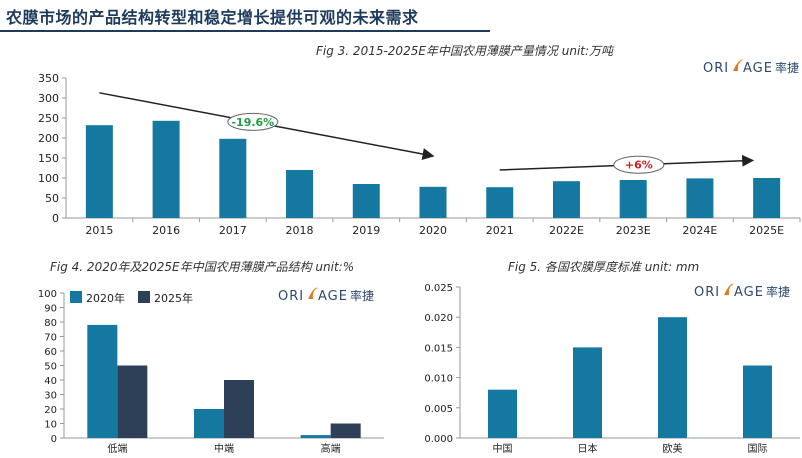  Describe the element at coordinates (50, 410) in the screenshot. I see `y-tick-label: 20` at that location.